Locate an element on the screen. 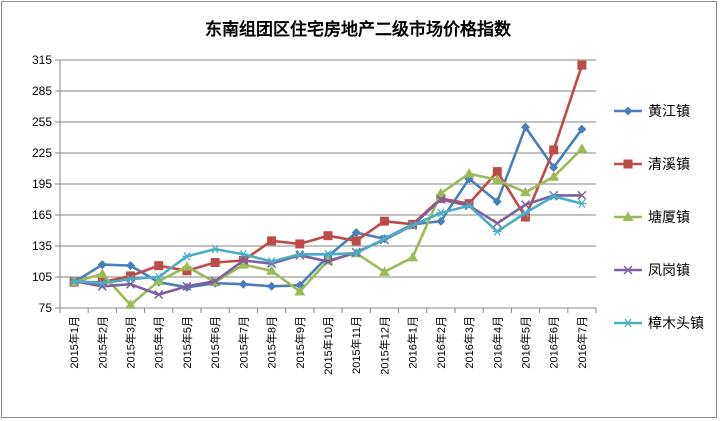  x-tick-label: 2015年5月 is located at coordinates (187, 342).